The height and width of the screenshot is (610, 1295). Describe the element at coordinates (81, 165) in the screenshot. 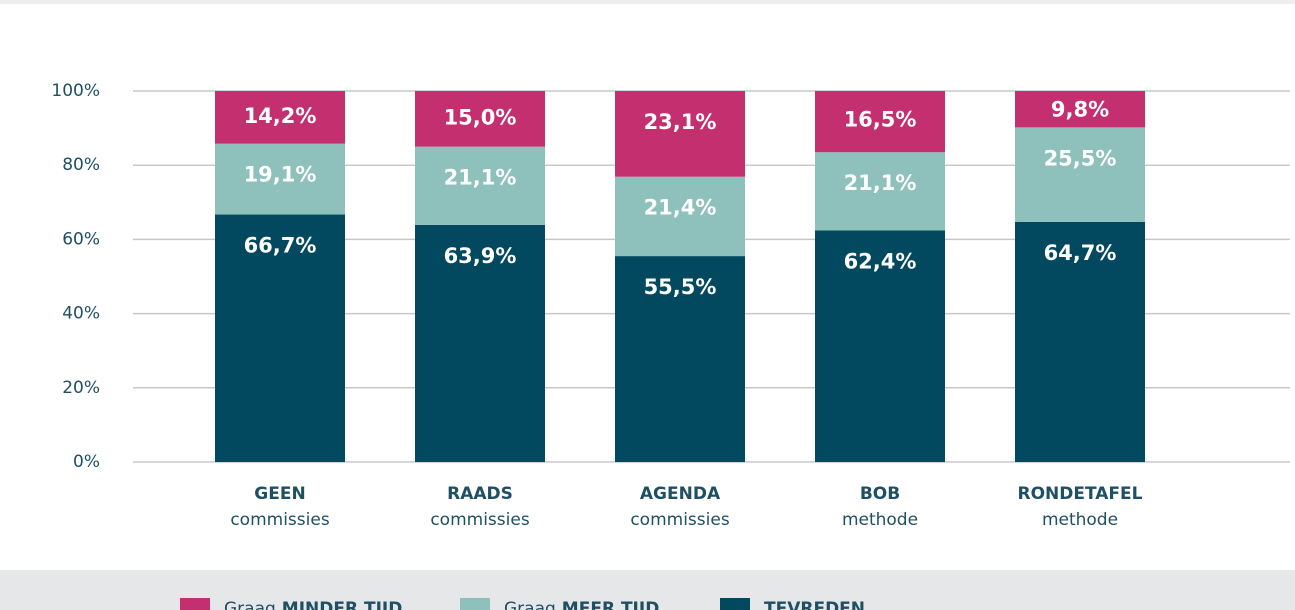

I see `y-tick-label: 80%` at that location.